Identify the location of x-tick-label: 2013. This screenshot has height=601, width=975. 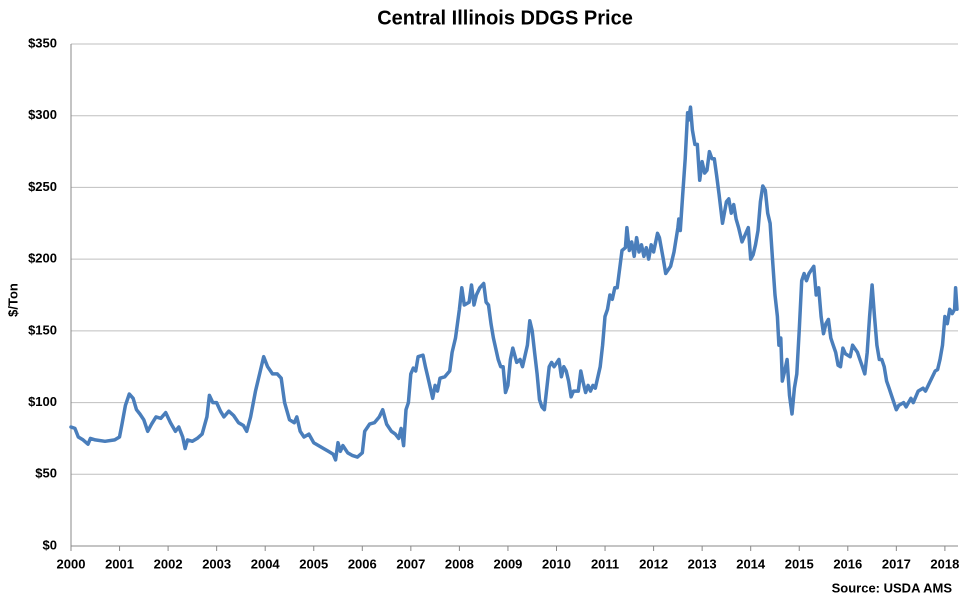
(702, 563).